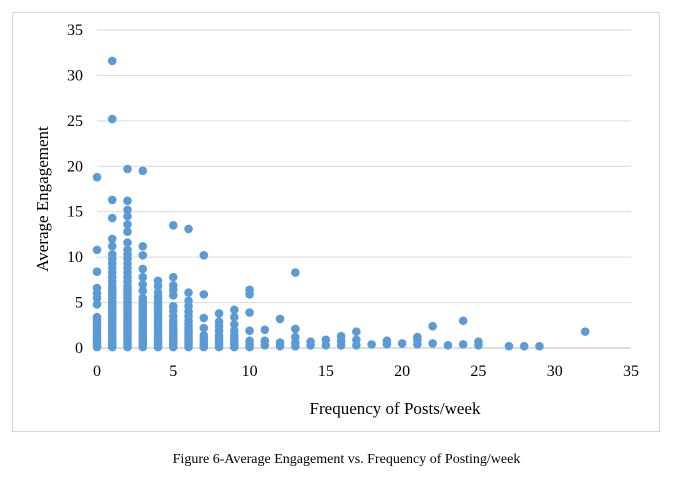  I want to click on x-tick-label: 30, so click(555, 371).